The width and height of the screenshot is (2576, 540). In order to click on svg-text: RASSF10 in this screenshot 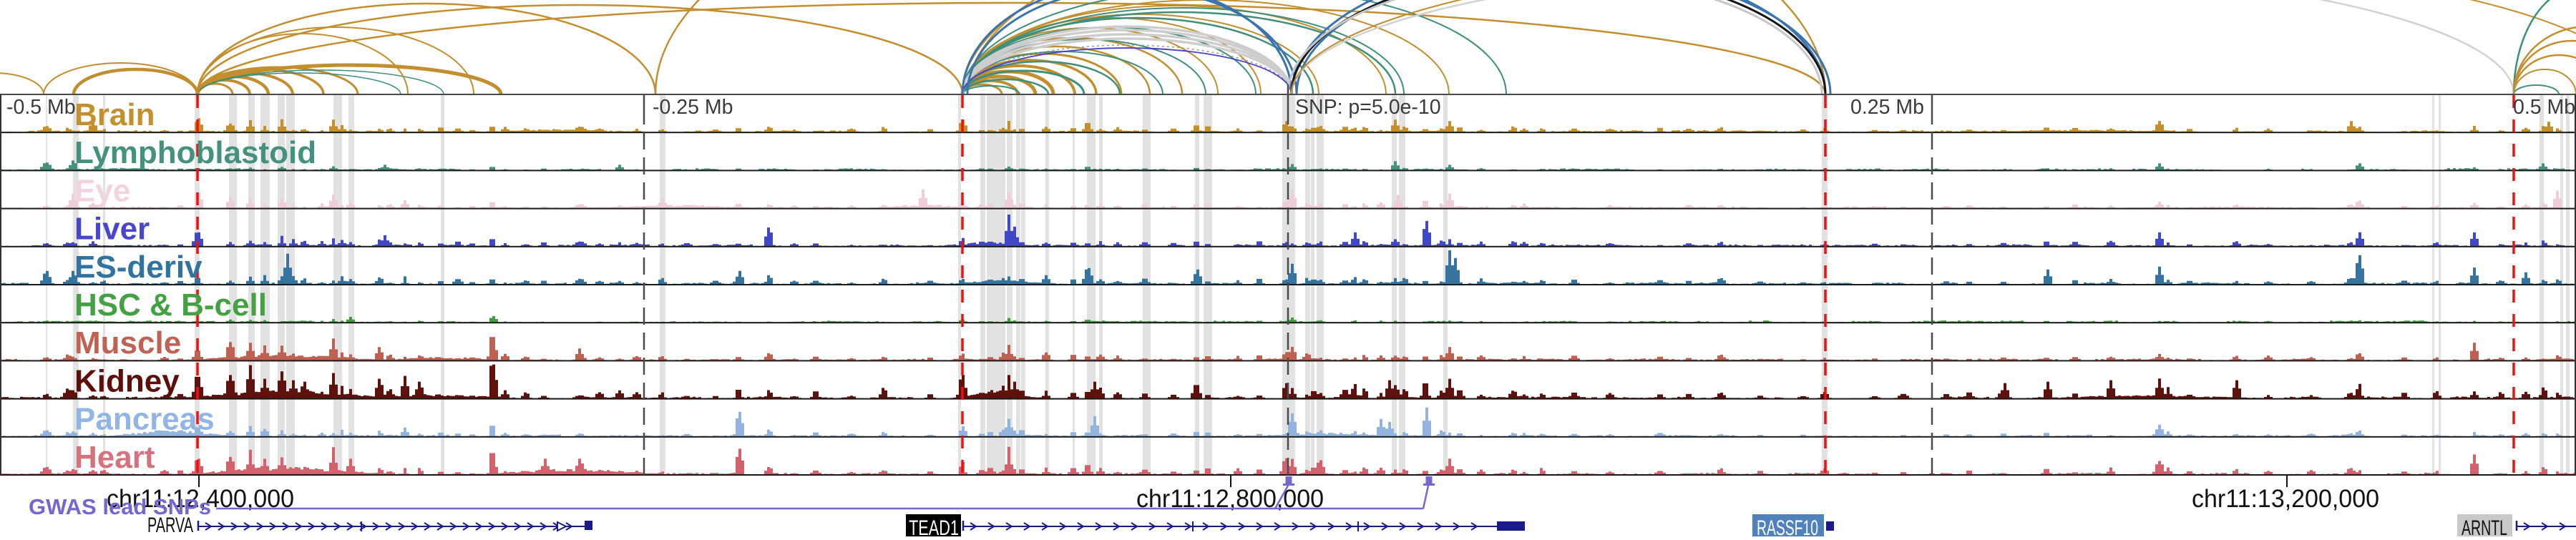, I will do `click(1787, 526)`.